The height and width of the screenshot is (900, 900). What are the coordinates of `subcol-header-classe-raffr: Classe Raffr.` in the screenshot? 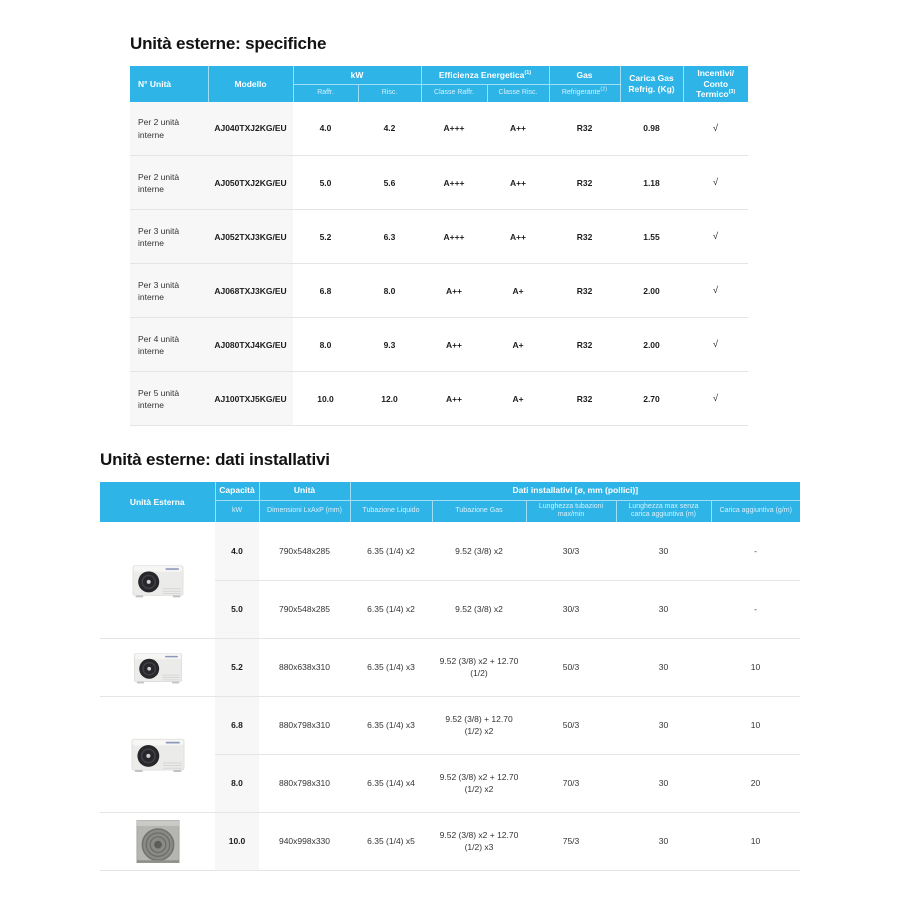 It's located at (453, 93).